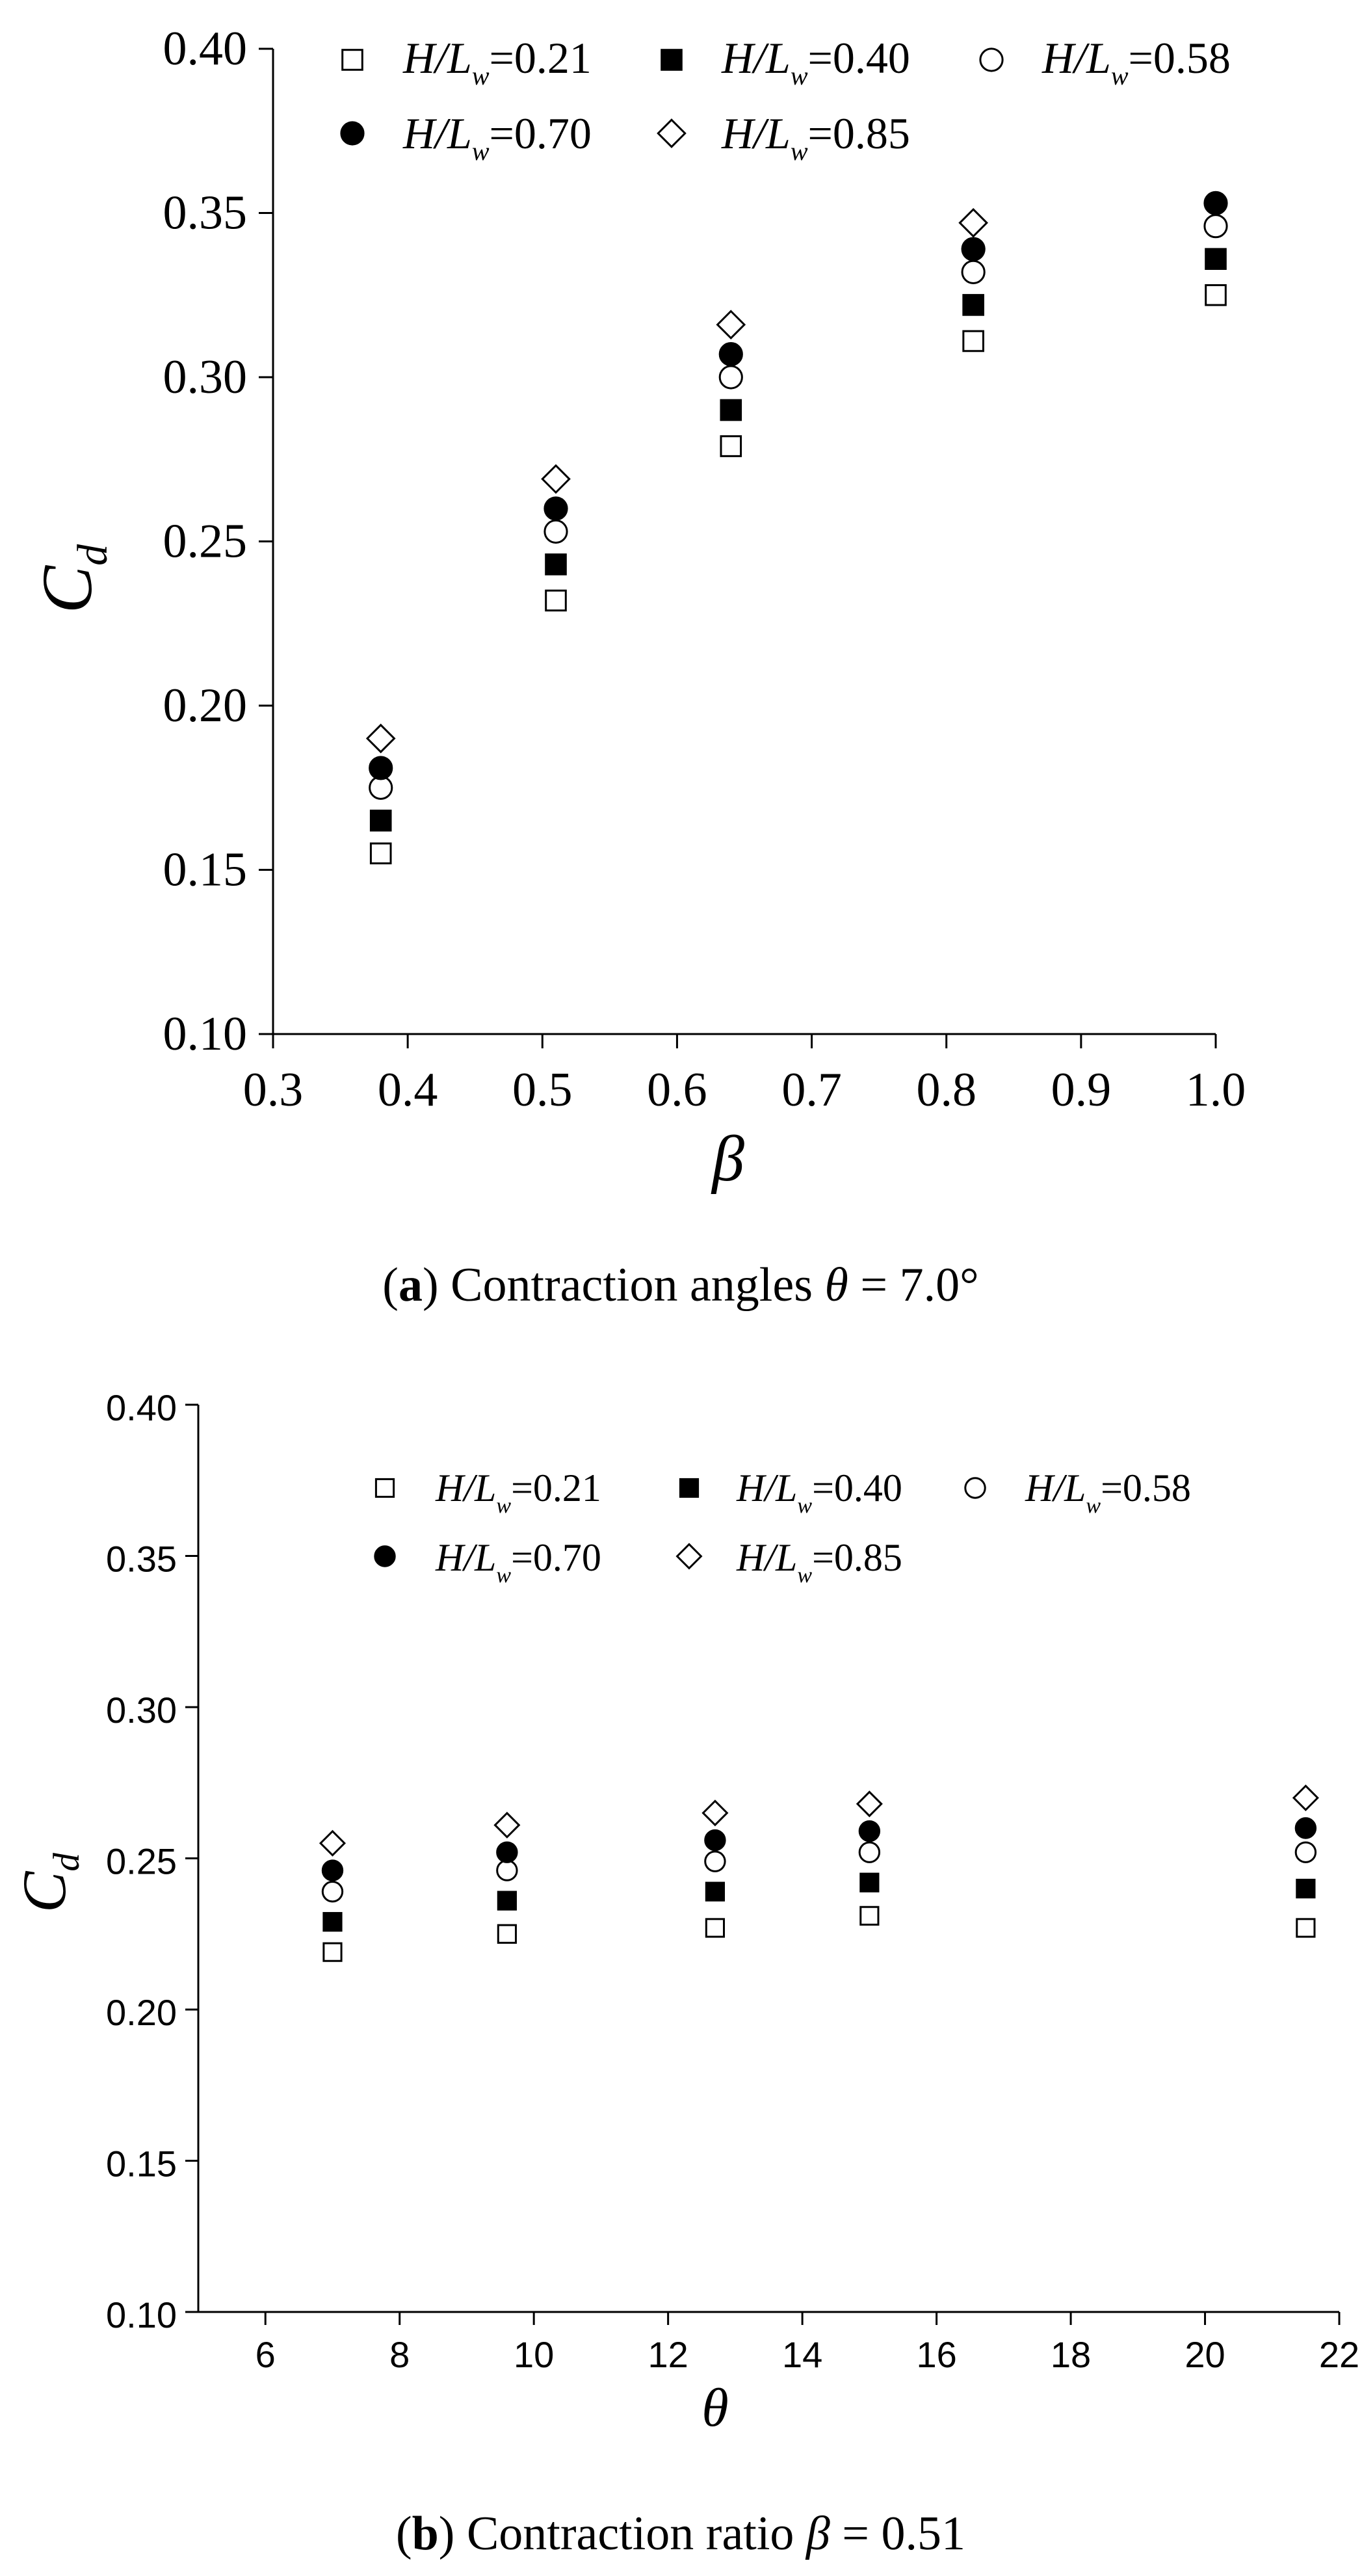 The width and height of the screenshot is (1362, 2576). I want to click on x-tick-label: 6, so click(266, 2355).